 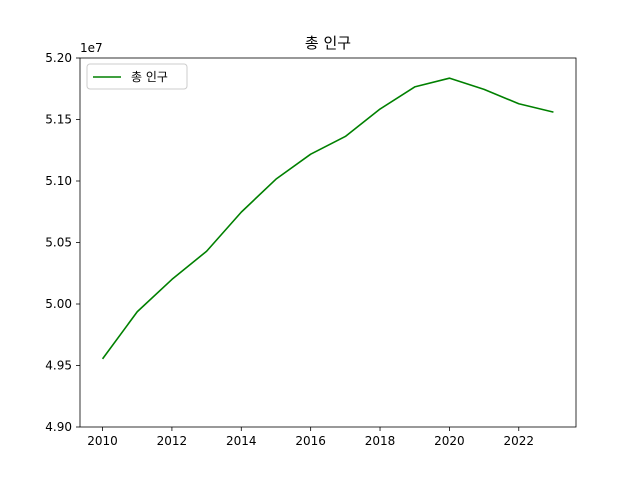 I want to click on x-axis: 2010 2012 2014 2016 2018 2020 2022, so click(x=310, y=437).